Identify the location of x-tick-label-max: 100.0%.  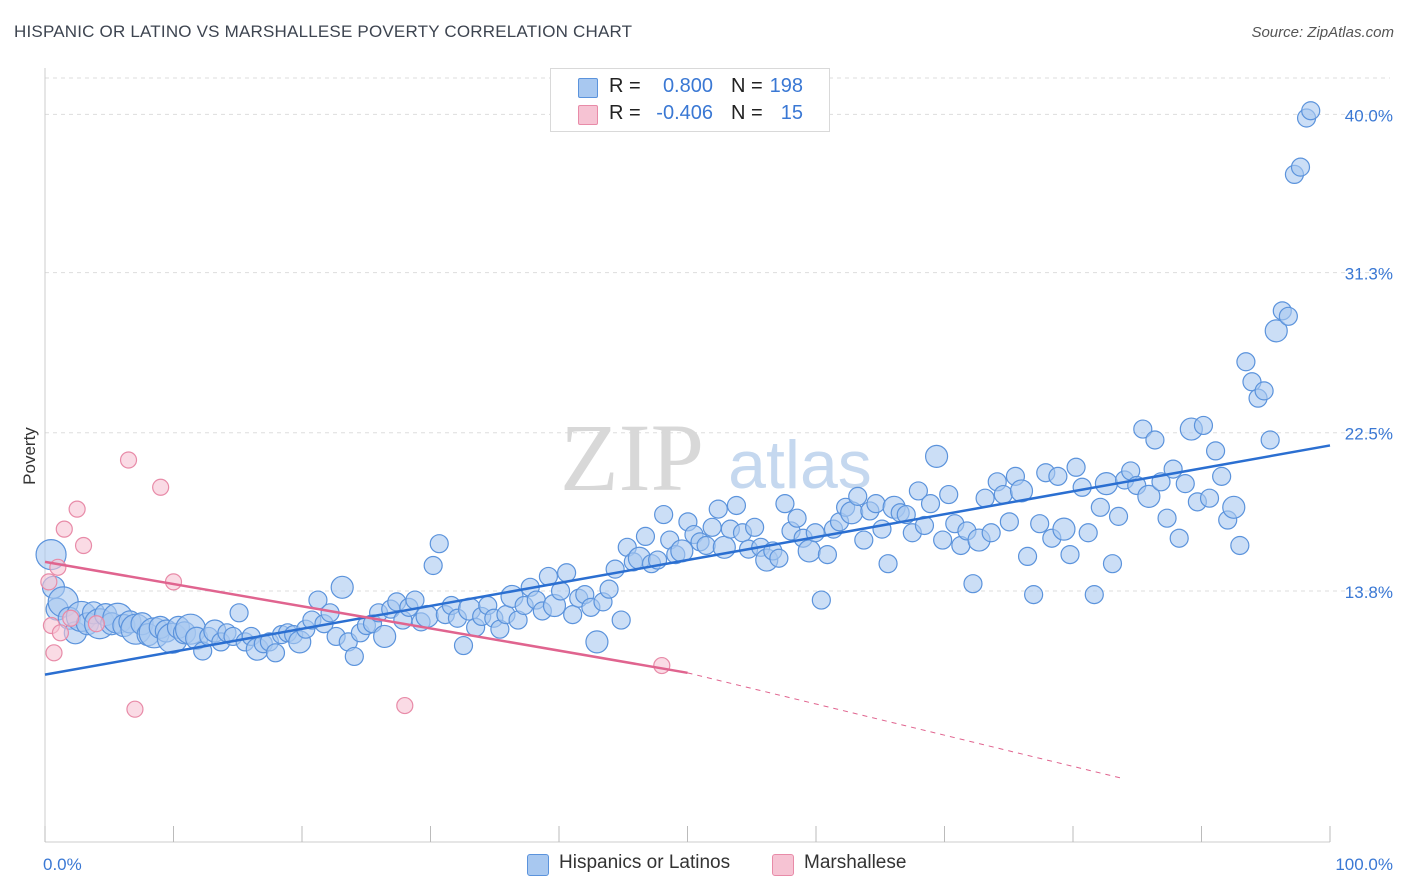
(1364, 864).